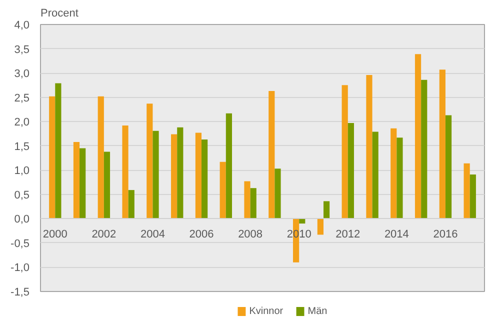 Image resolution: width=502 pixels, height=325 pixels. Describe the element at coordinates (22, 220) in the screenshot. I see `y-tick-label: 0,0` at that location.